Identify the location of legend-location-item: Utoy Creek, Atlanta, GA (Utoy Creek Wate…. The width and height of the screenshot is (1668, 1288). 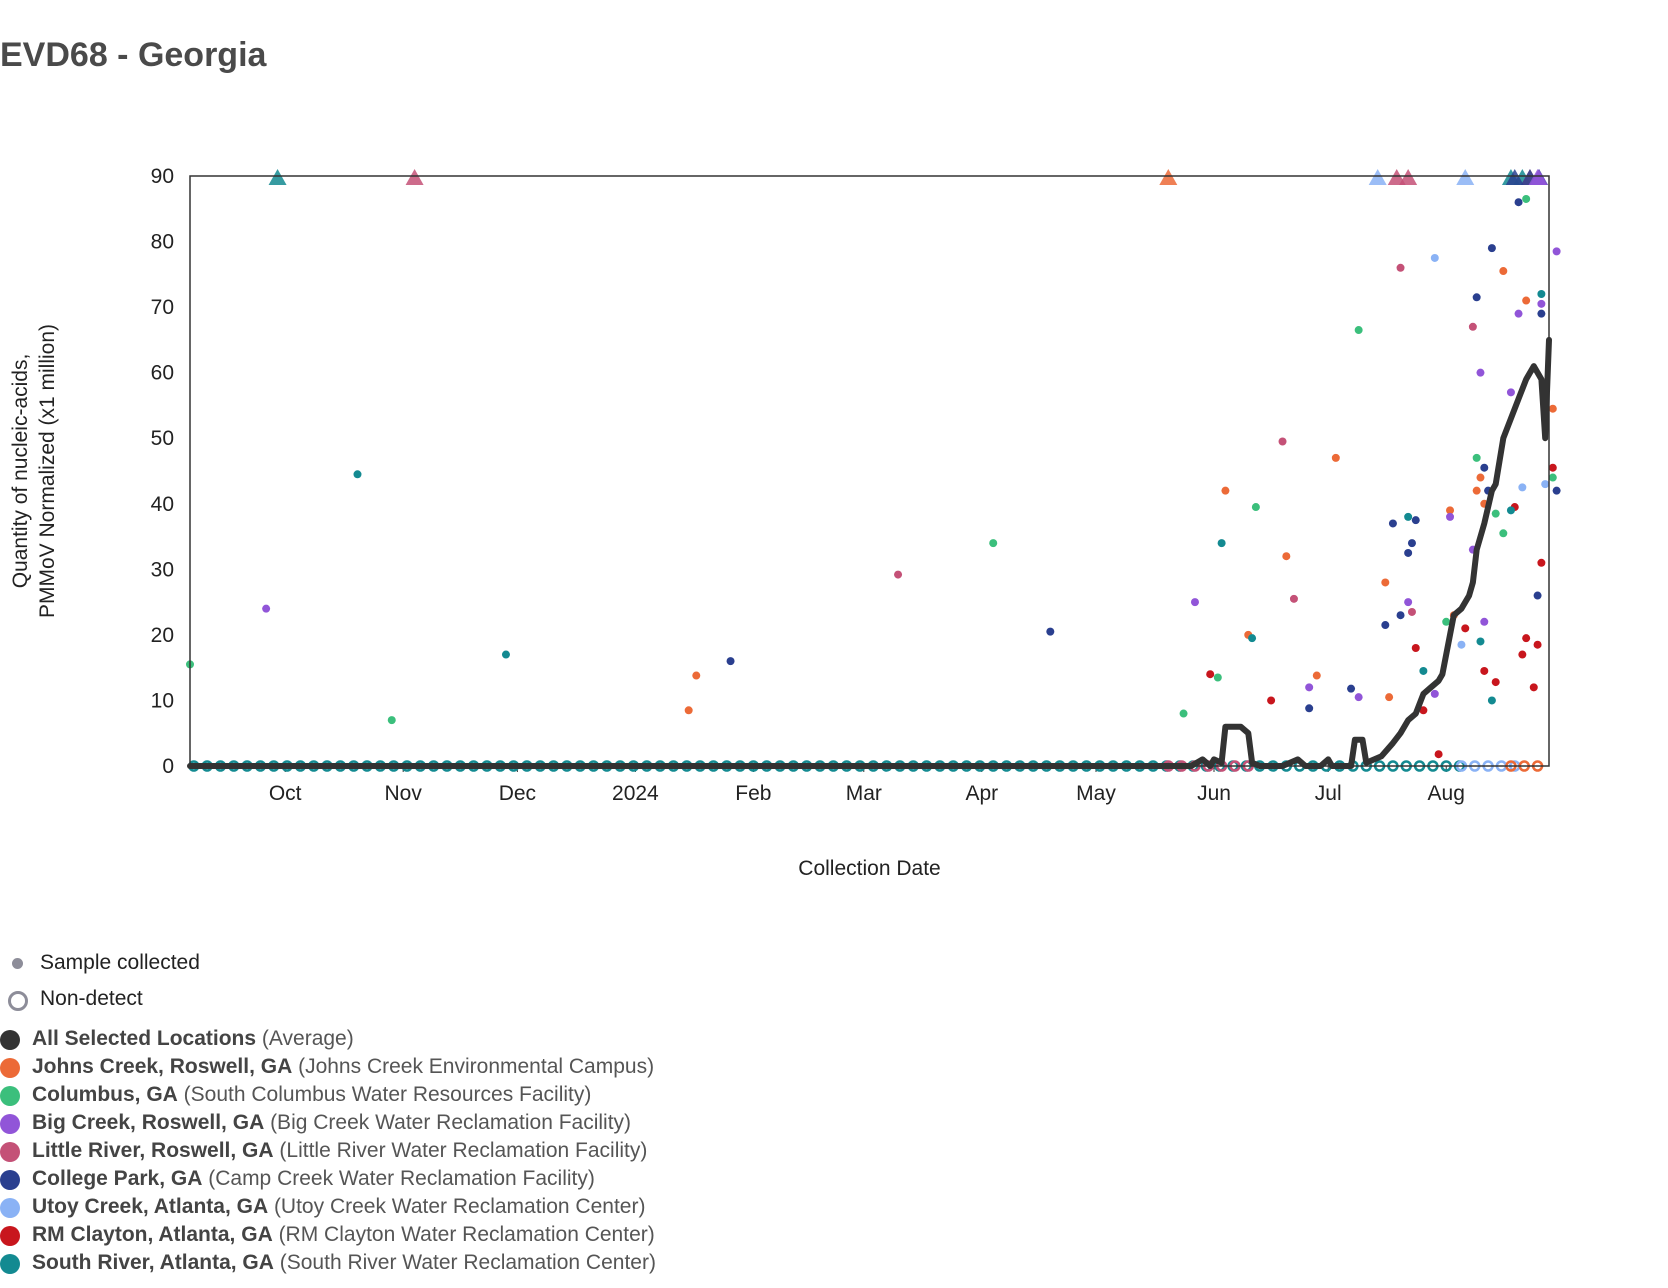
(328, 1207).